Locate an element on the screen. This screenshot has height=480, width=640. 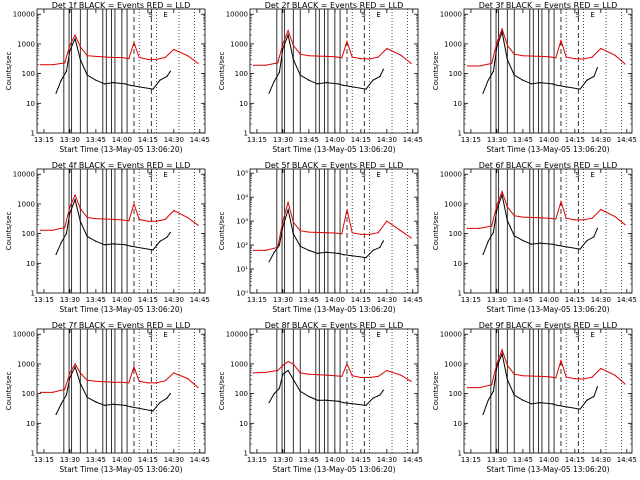
y-tick-label: 1 is located at coordinates (460, 134).